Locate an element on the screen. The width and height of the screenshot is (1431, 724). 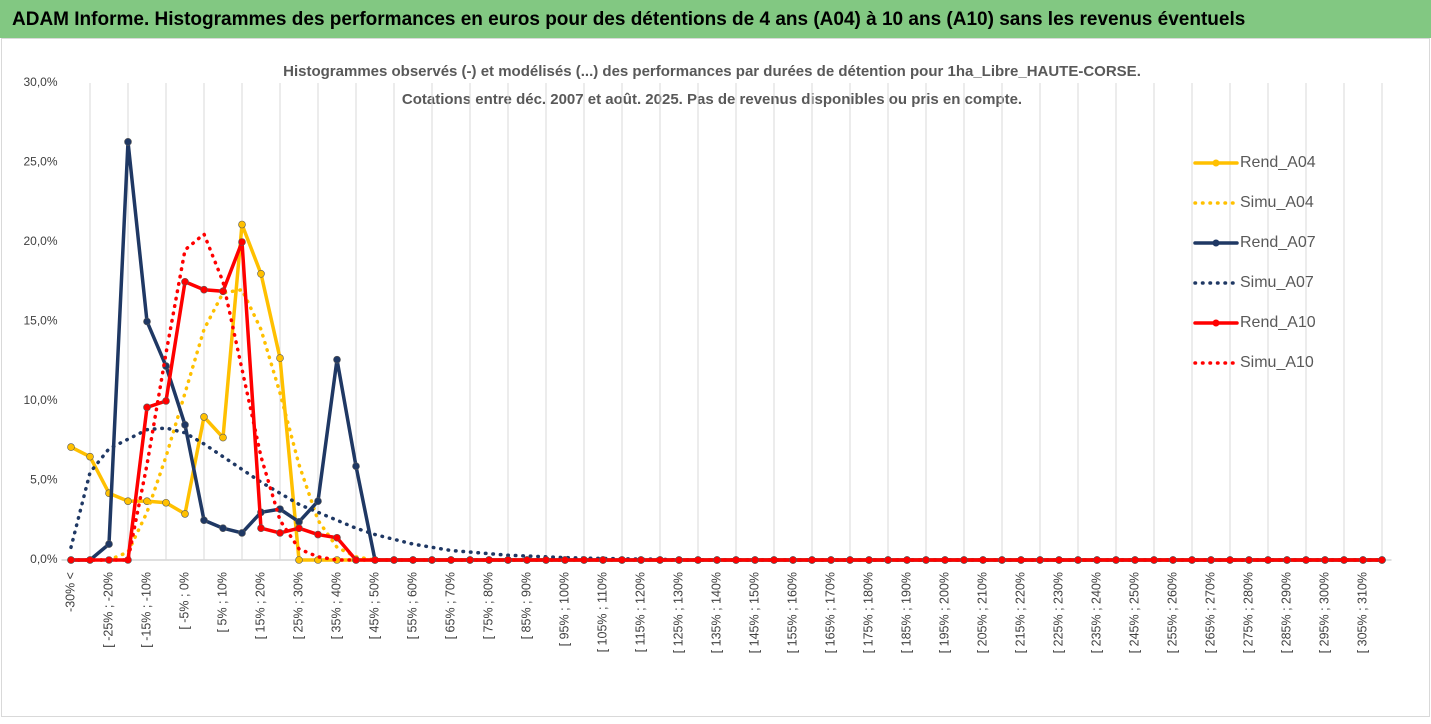
x-tick-label: [ -5% ; 0% is located at coordinates (184, 601).